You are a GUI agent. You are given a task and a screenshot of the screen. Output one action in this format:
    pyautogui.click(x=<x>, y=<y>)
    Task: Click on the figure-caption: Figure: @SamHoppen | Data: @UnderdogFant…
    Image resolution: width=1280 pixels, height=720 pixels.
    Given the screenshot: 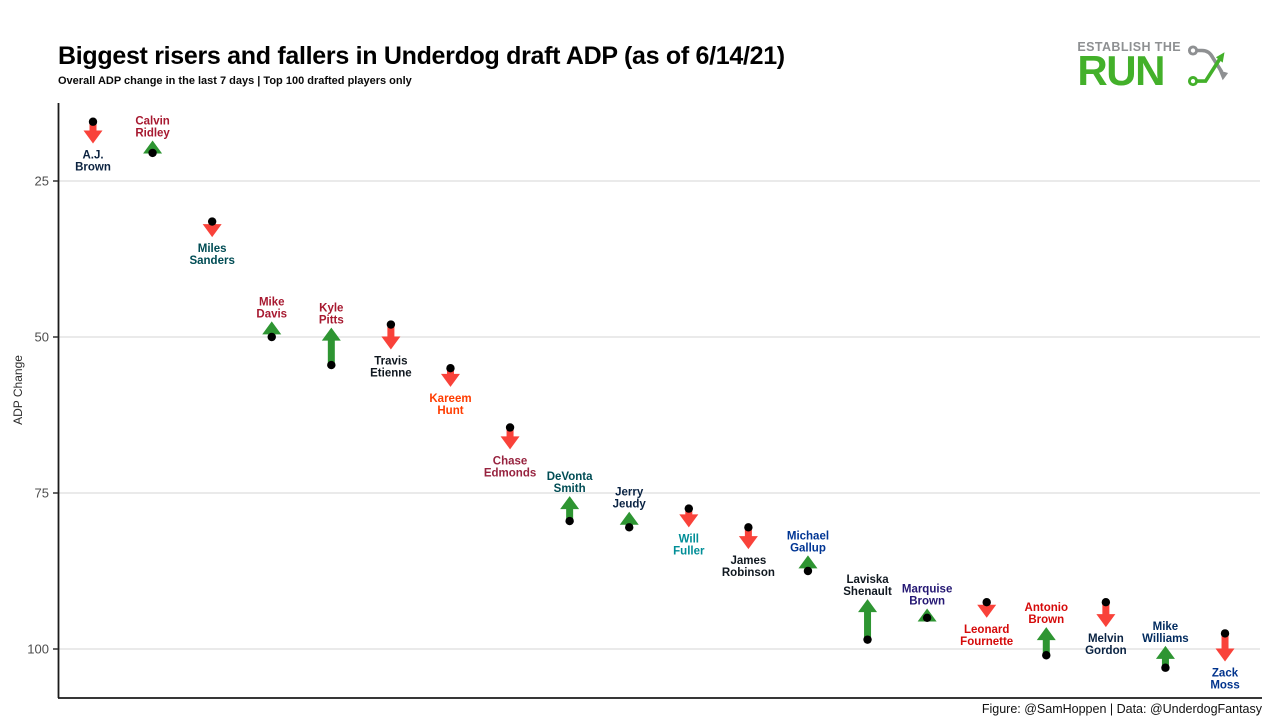 What is the action you would take?
    pyautogui.click(x=1121, y=709)
    